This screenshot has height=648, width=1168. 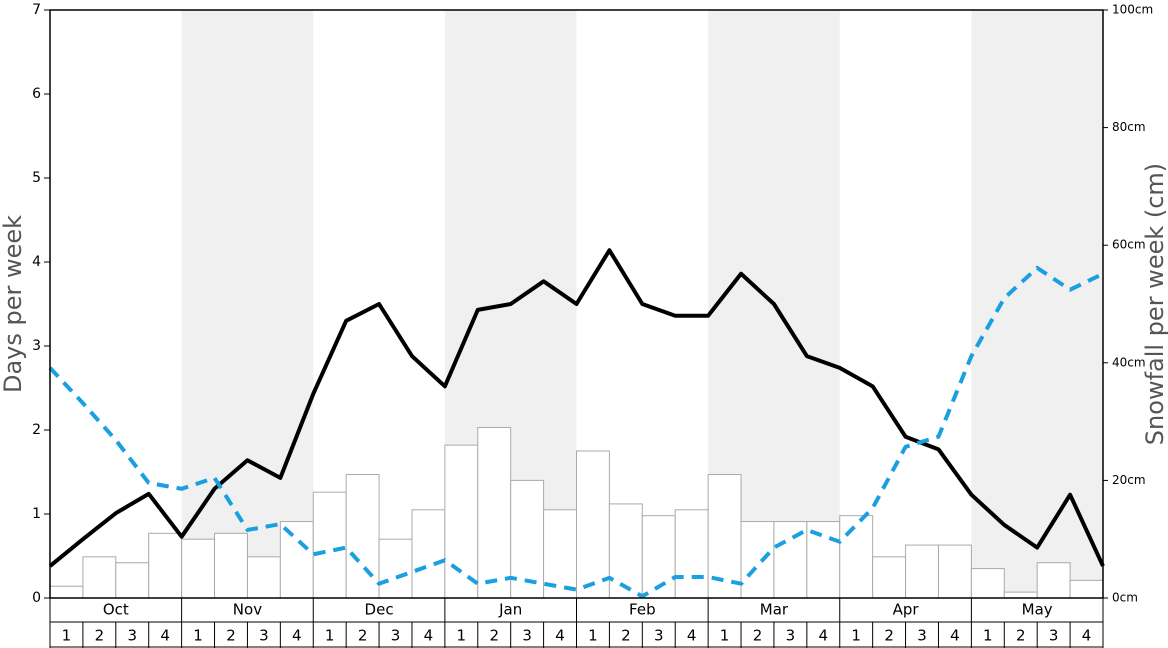 I want to click on month-label: Dec, so click(x=379, y=610).